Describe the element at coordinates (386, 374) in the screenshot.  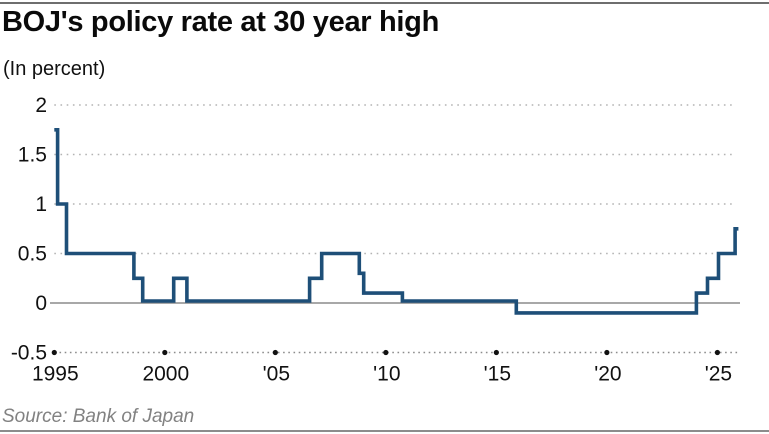
I see `x-tick-label: '10` at that location.